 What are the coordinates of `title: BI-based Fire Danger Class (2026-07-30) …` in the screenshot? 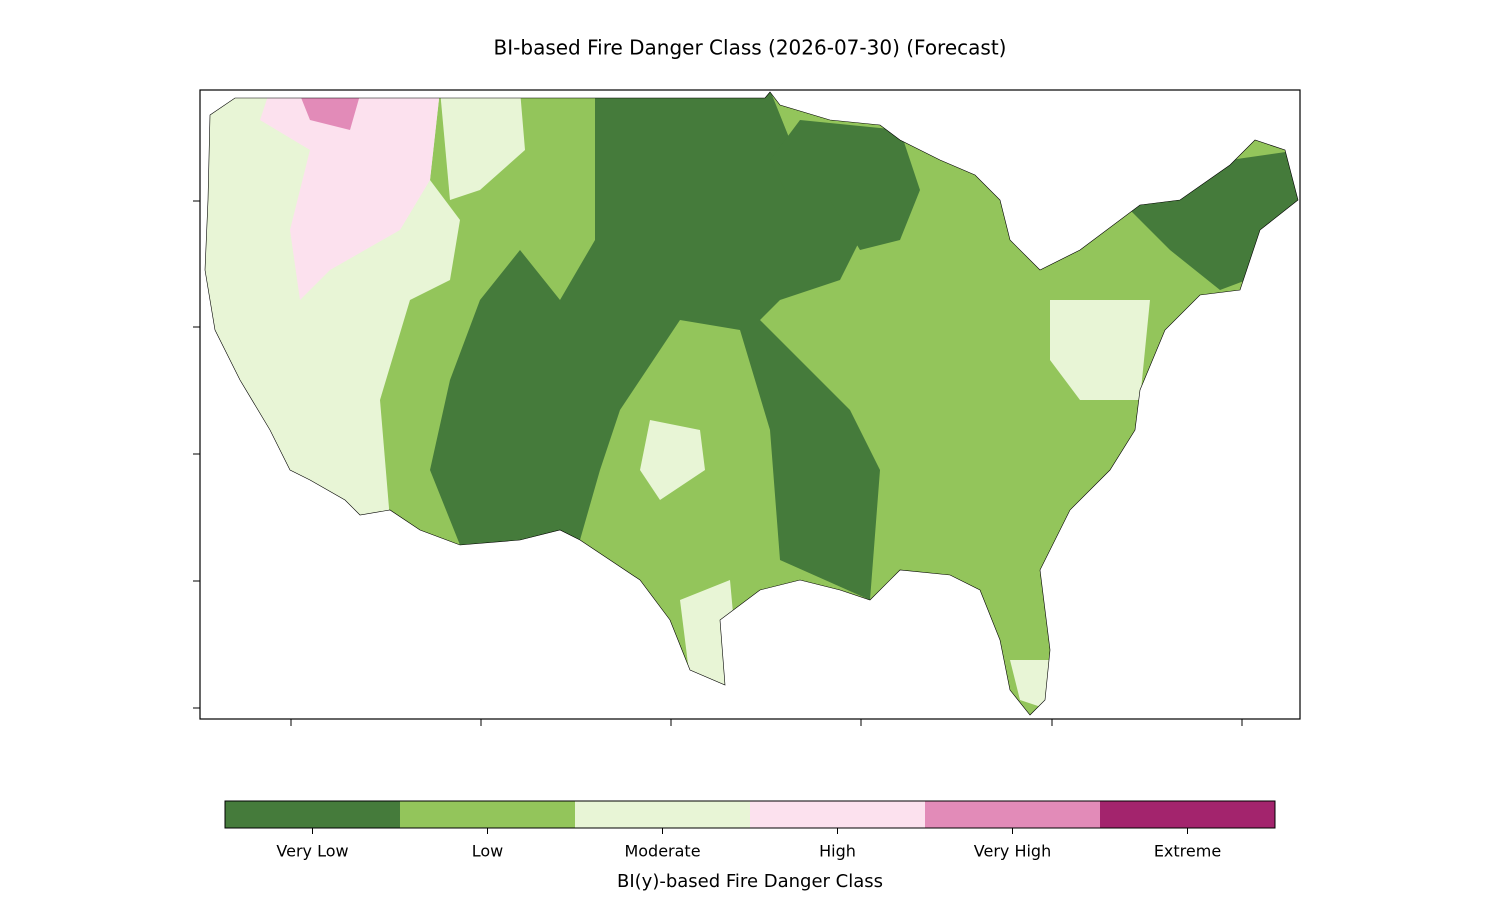 It's located at (750, 48).